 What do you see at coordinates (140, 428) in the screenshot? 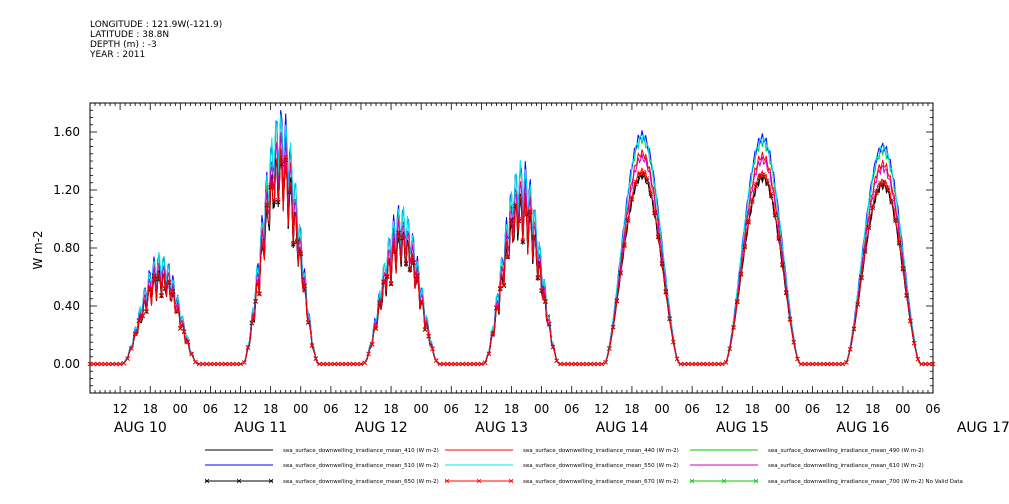
I see `date-label: AUG 10` at bounding box center [140, 428].